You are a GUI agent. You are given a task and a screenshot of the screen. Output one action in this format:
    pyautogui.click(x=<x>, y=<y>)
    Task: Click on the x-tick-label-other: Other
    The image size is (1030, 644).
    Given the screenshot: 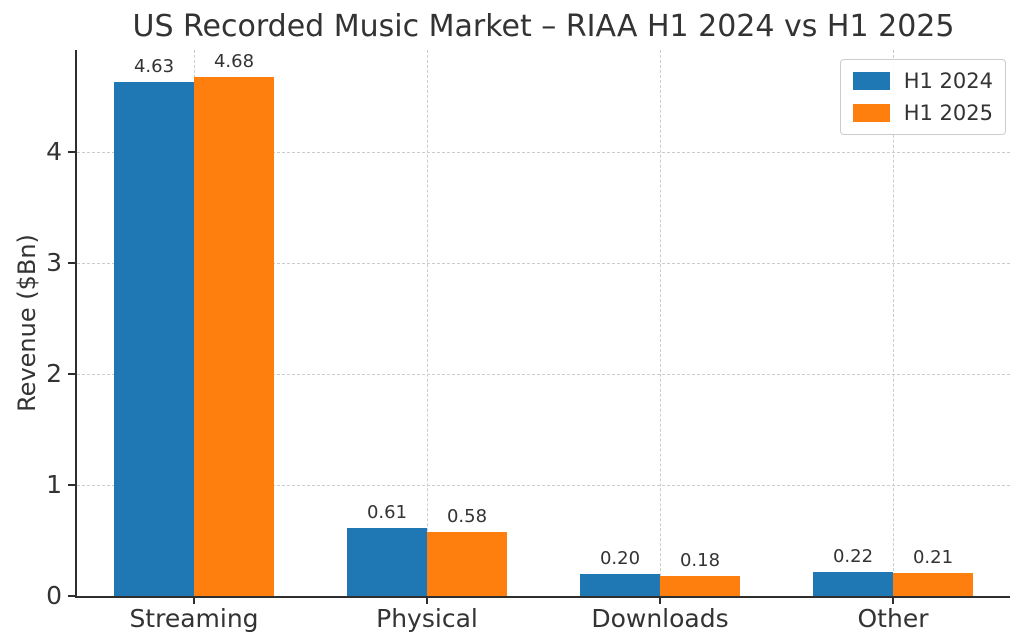 What is the action you would take?
    pyautogui.click(x=893, y=618)
    